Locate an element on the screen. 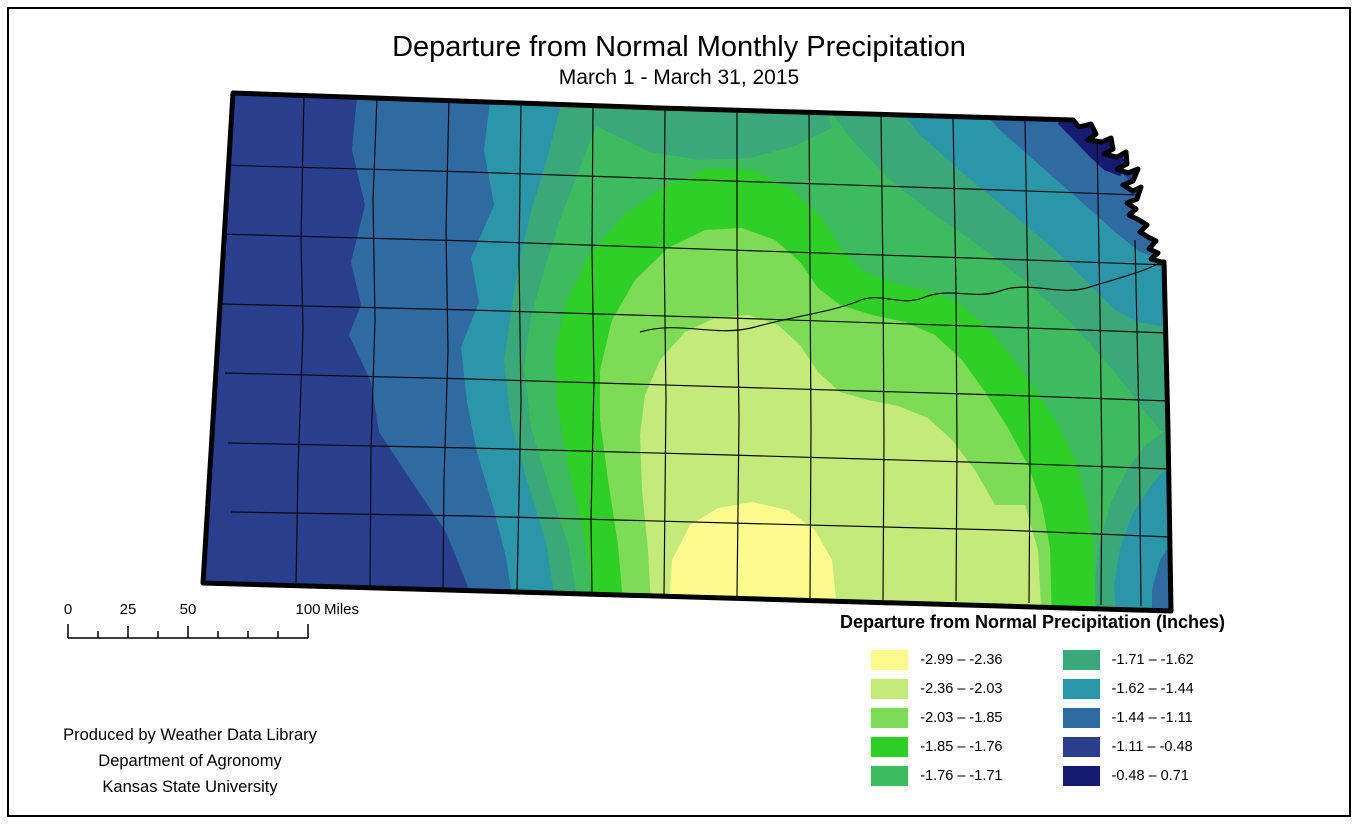  scale-bar: 0 25 50 100 Miles is located at coordinates (211, 620).